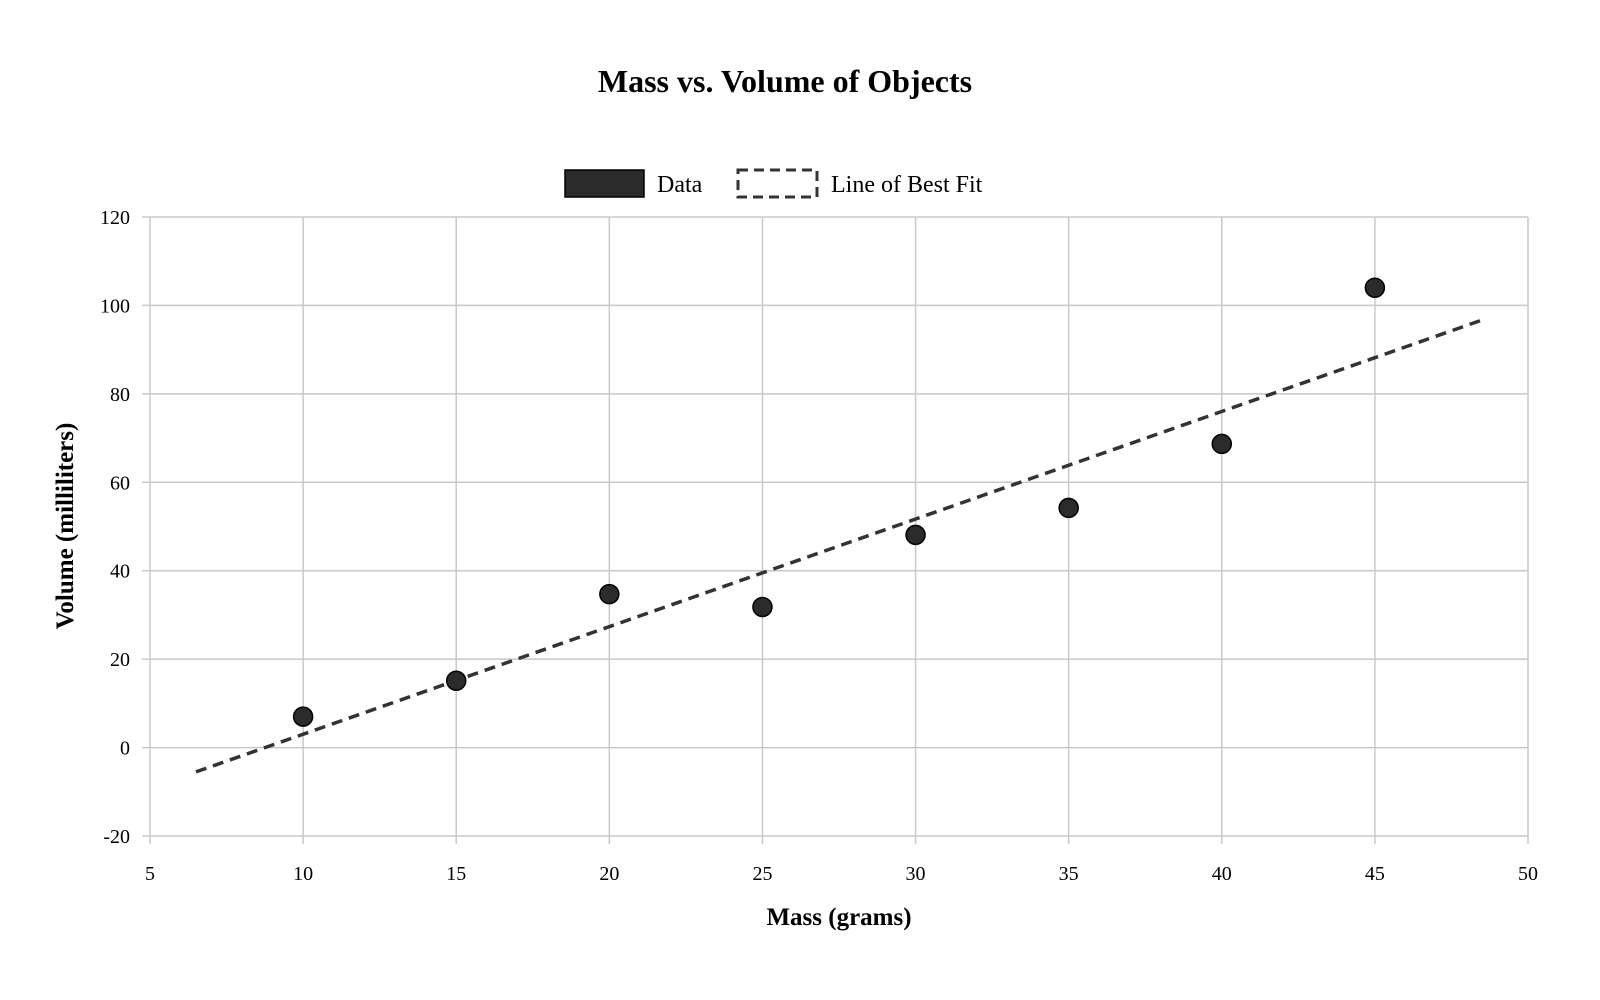 The width and height of the screenshot is (1600, 1000). What do you see at coordinates (150, 874) in the screenshot?
I see `x-tick-label: 5` at bounding box center [150, 874].